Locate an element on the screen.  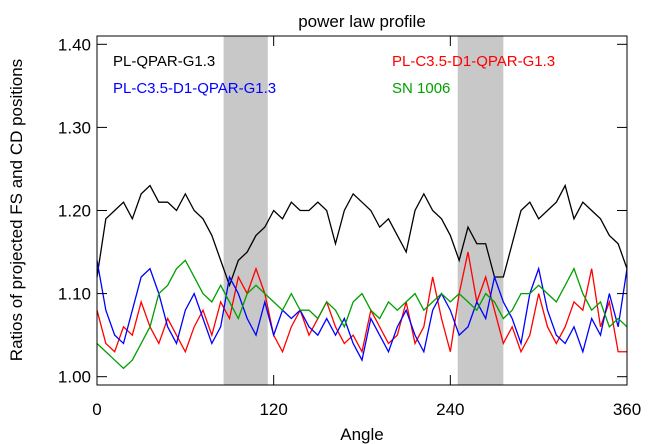
x-tick-label: 120 is located at coordinates (273, 409).